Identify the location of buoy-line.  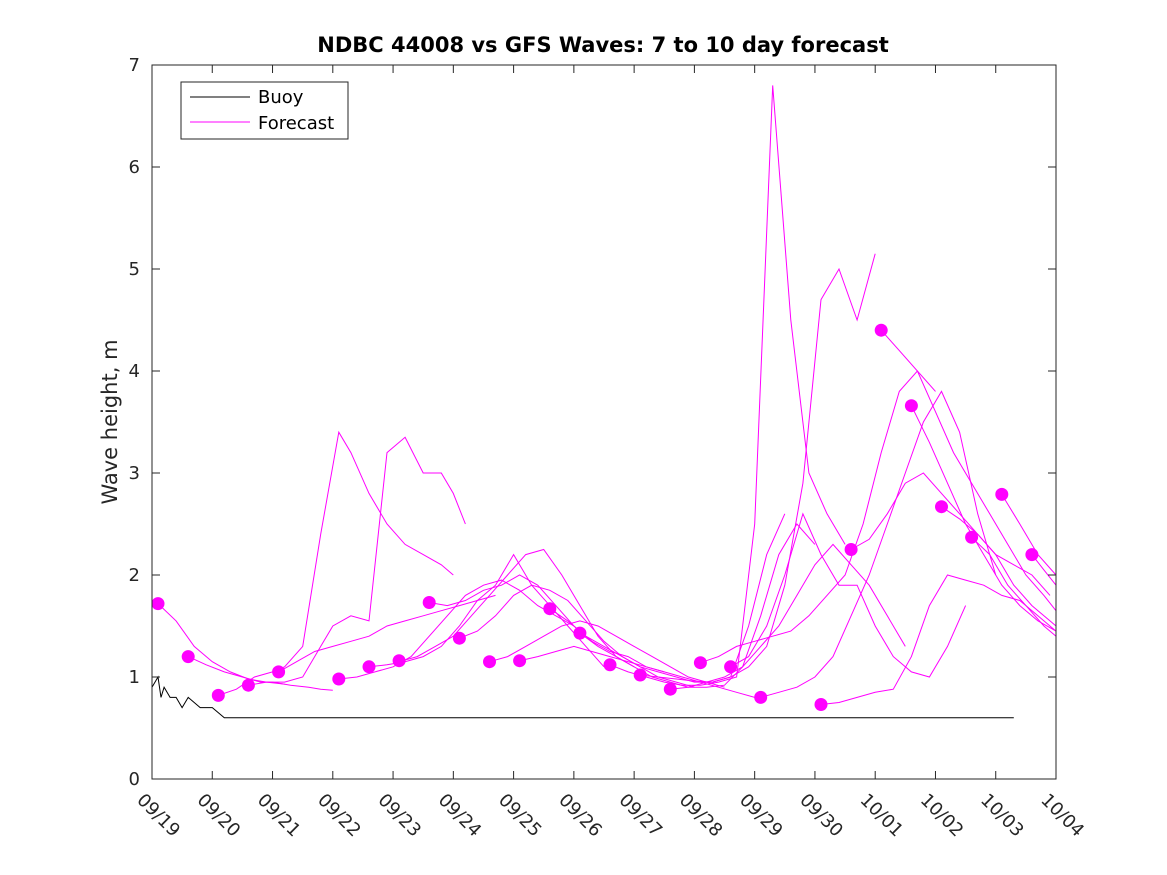
(582, 697).